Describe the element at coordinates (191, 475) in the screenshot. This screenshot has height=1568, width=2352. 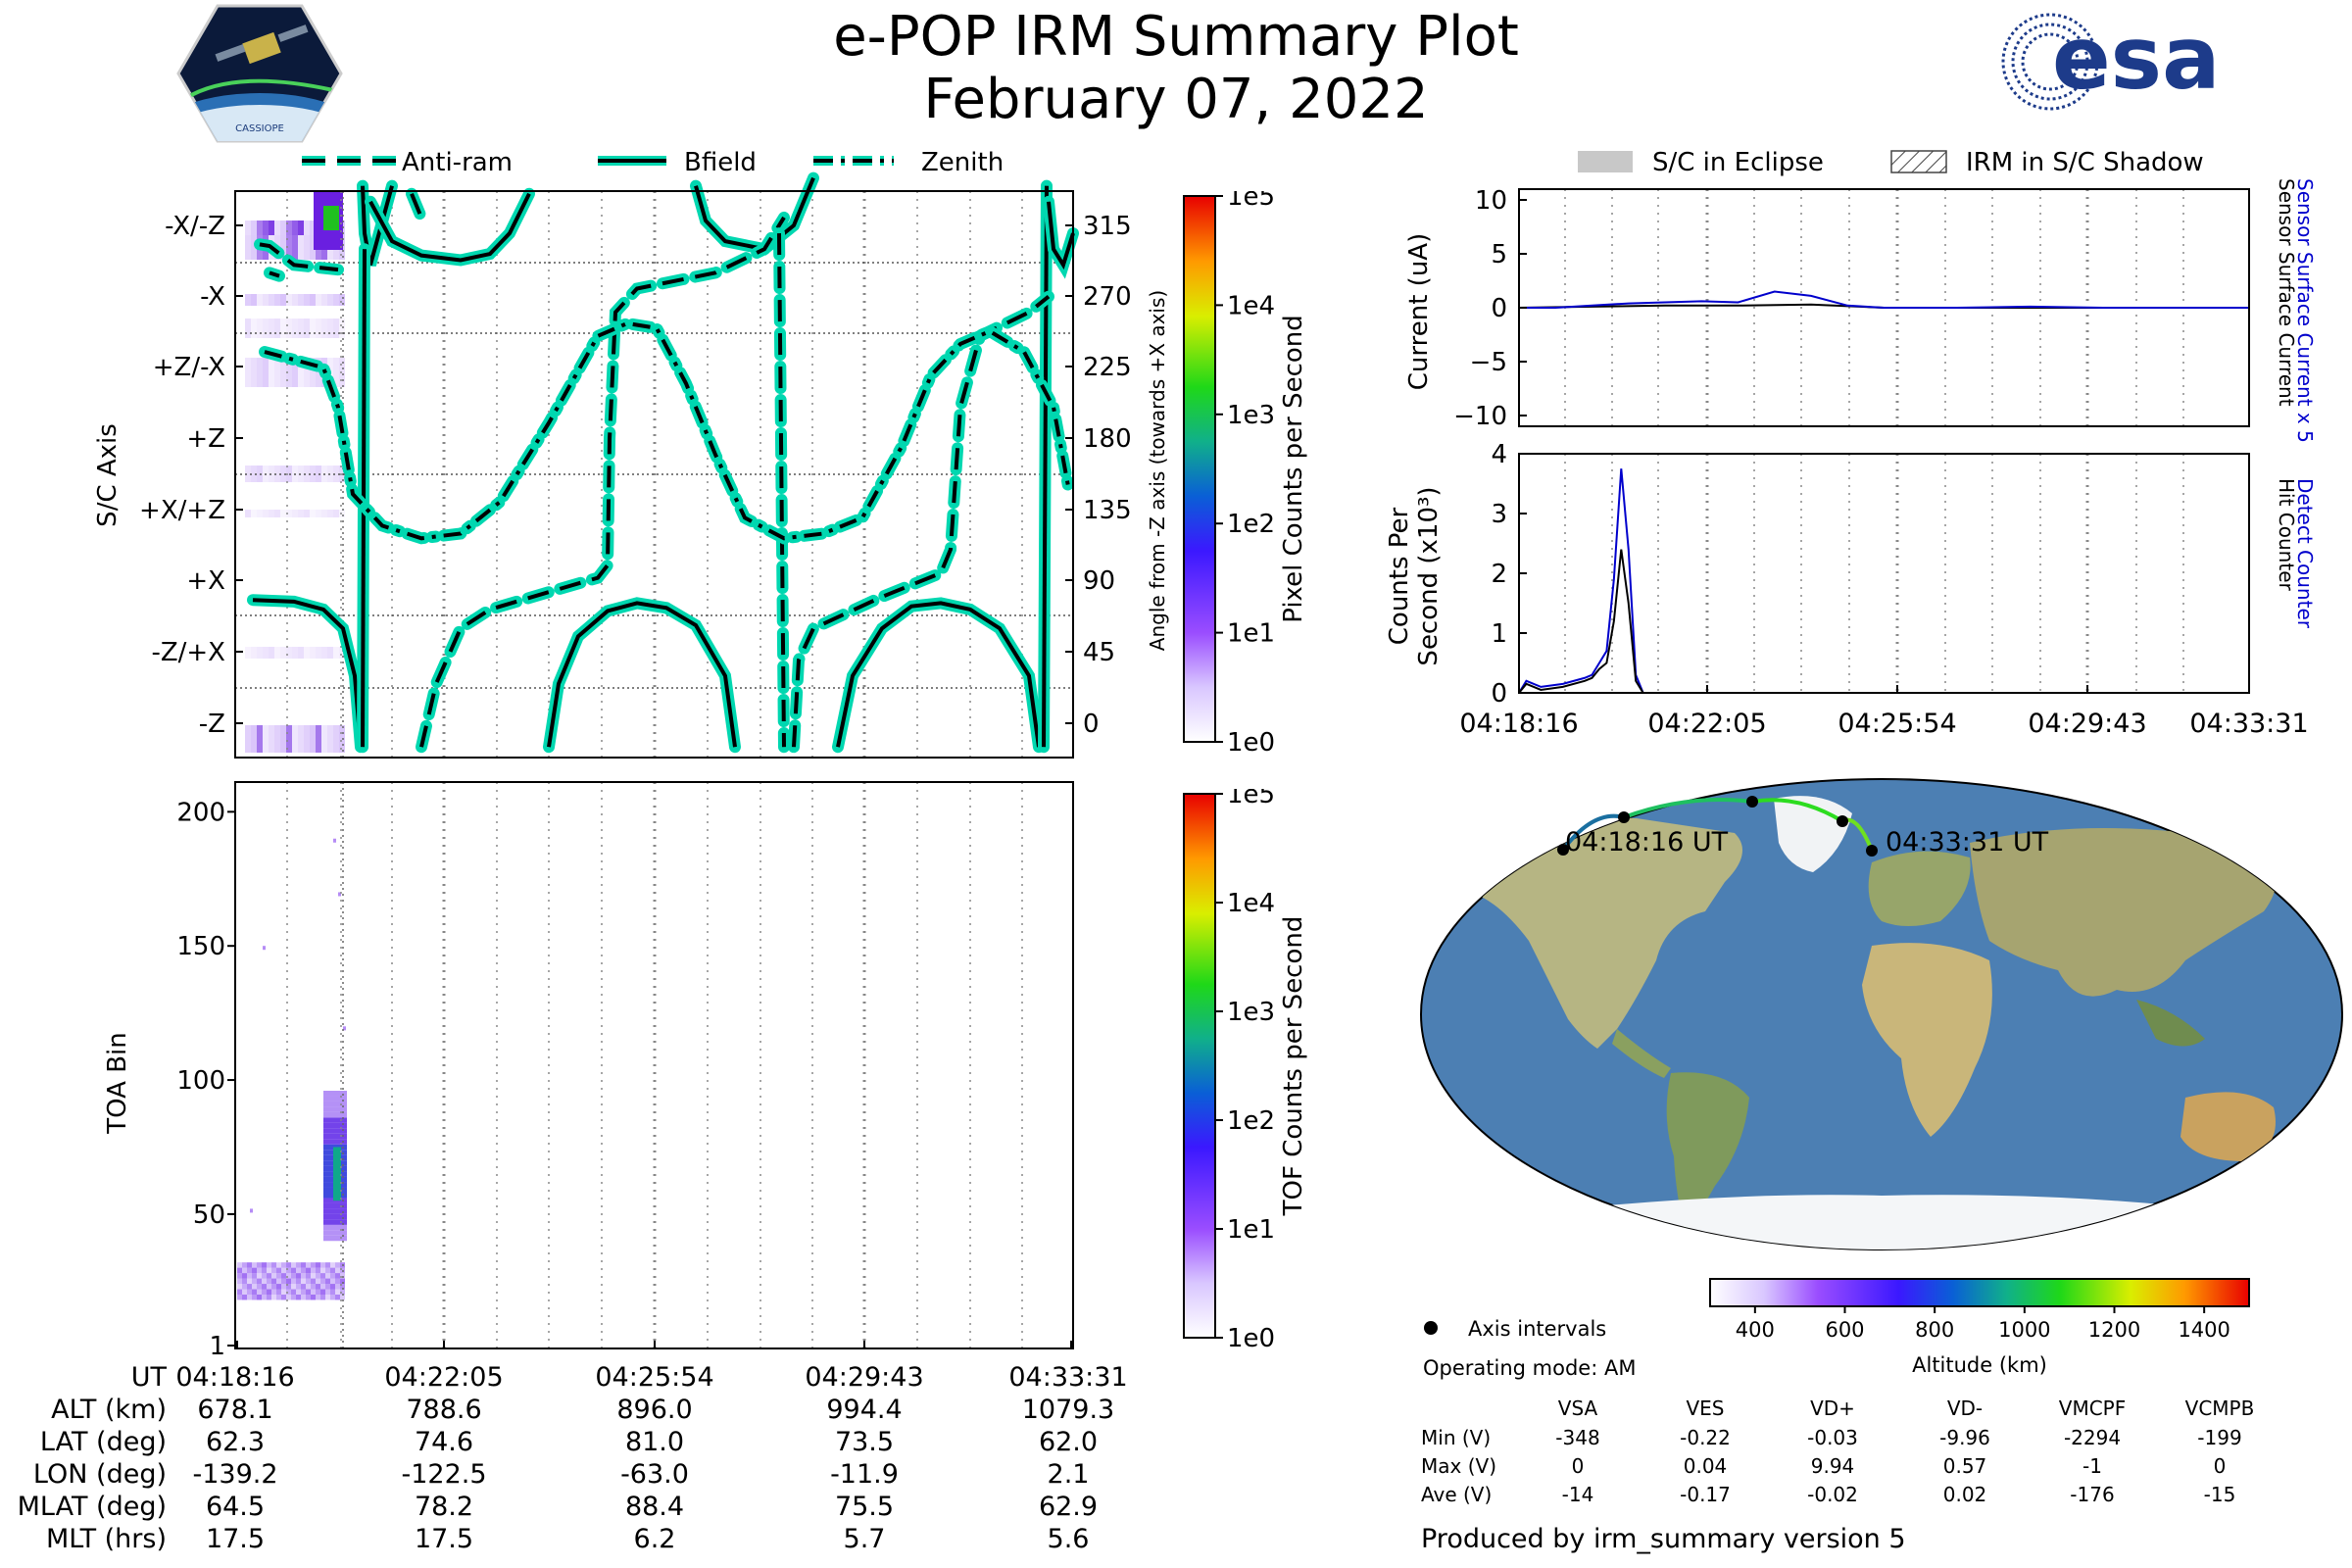
I see `axis-left-ticks: -X/-Z -X +Z/-X +Z +X/+Z +X -Z/+X -Z` at that location.